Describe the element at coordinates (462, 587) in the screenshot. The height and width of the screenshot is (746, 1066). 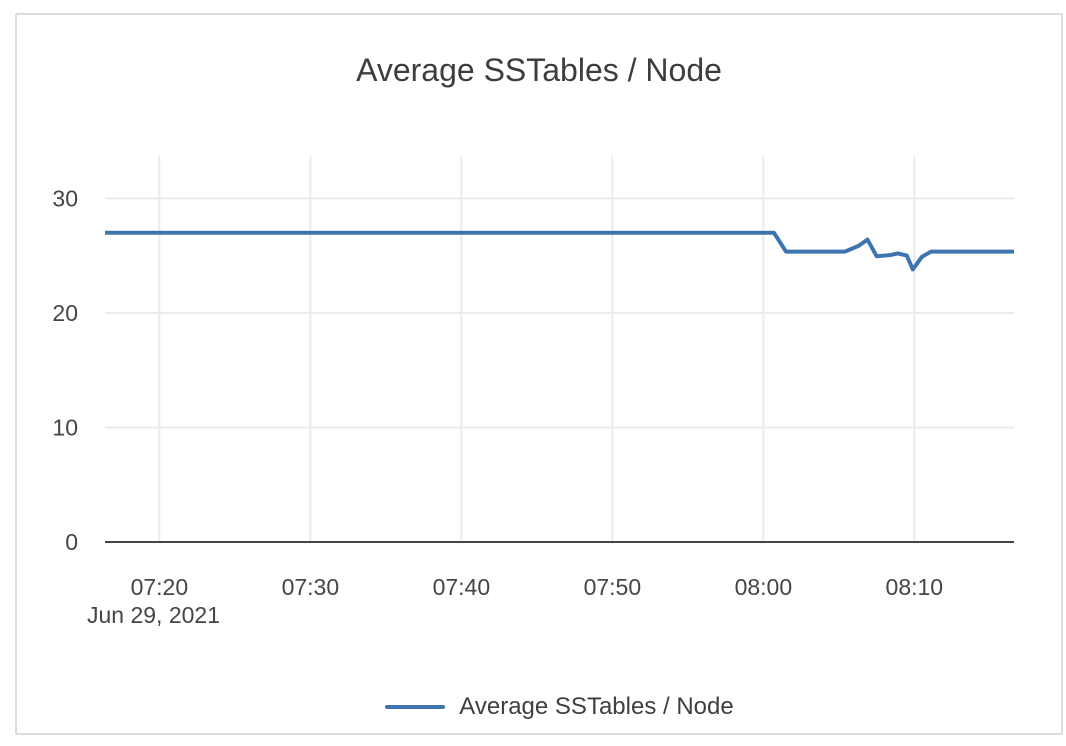
I see `x-tick-label: 07:40` at that location.